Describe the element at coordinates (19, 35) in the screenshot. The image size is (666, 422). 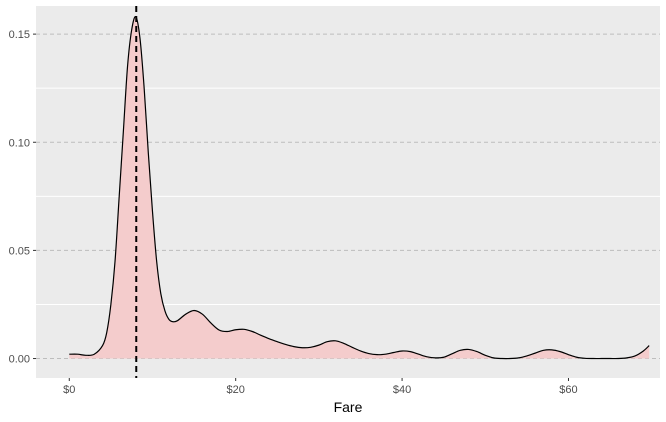
I see `y-tick-label: 0.15` at that location.